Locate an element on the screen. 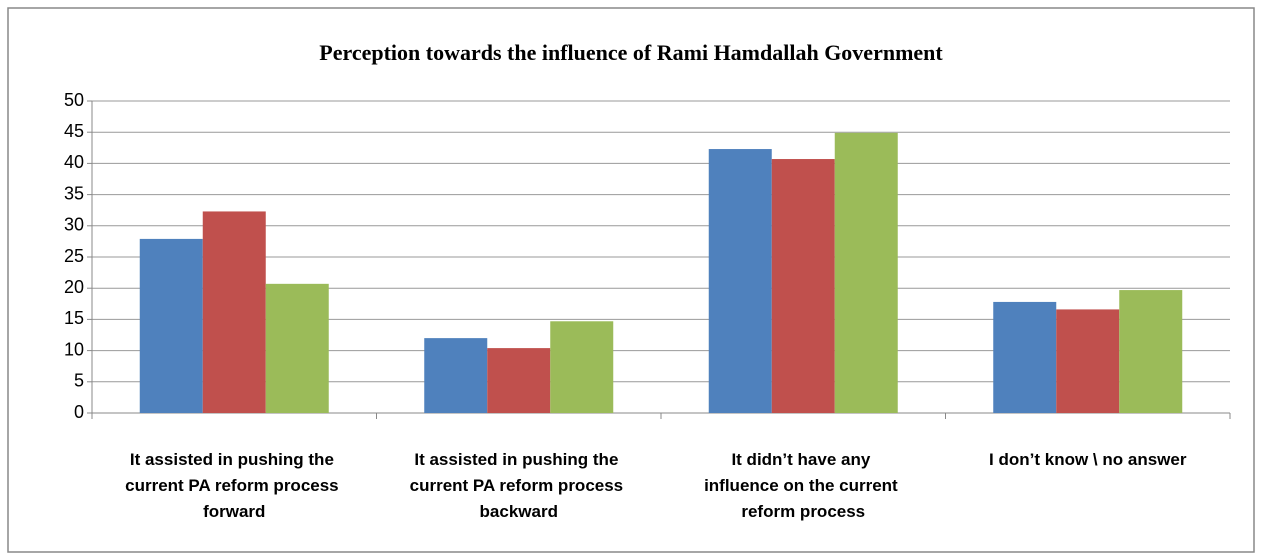 The image size is (1262, 560). y-tick-label: 10 is located at coordinates (74, 349).